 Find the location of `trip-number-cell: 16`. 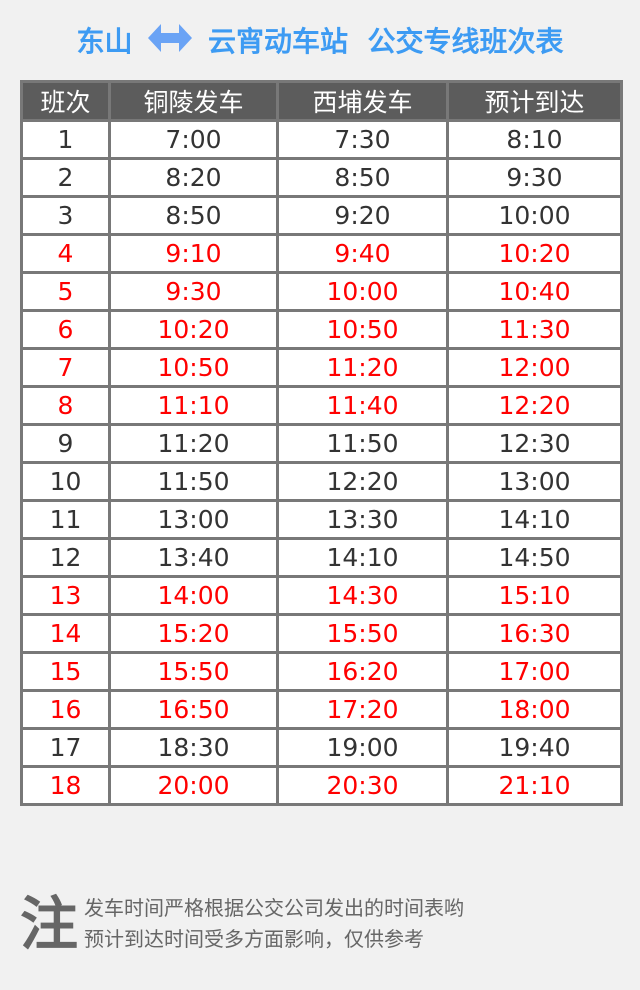

trip-number-cell: 16 is located at coordinates (65, 709).